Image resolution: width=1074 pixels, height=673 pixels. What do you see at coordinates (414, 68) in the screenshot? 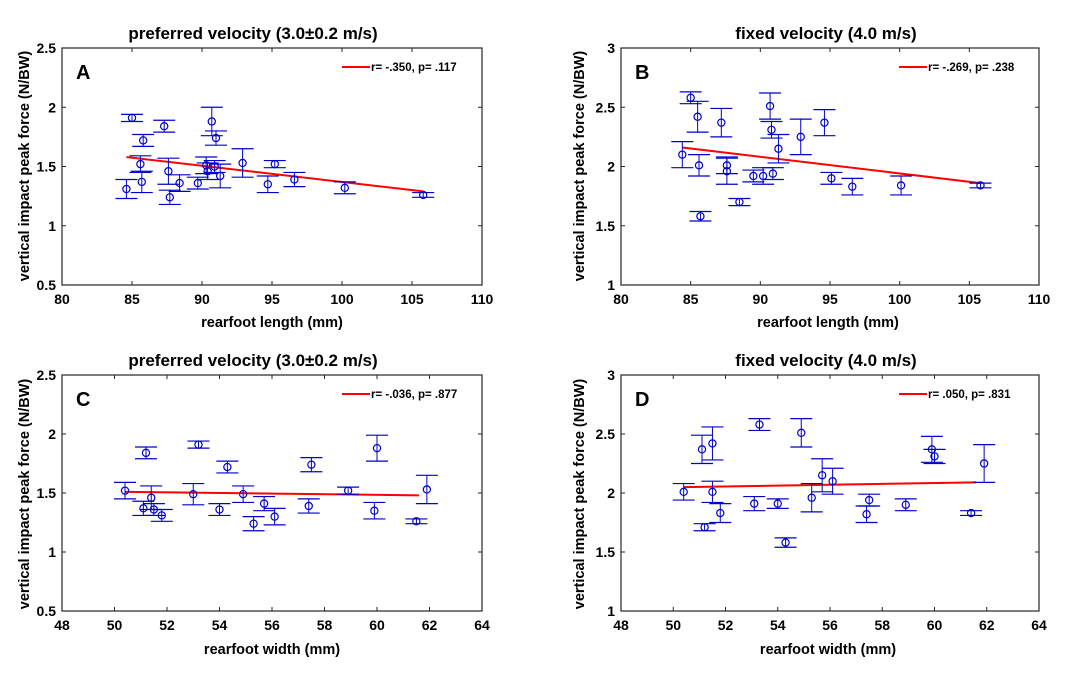
I see `legend-label: r= -.350, p= .117` at bounding box center [414, 68].